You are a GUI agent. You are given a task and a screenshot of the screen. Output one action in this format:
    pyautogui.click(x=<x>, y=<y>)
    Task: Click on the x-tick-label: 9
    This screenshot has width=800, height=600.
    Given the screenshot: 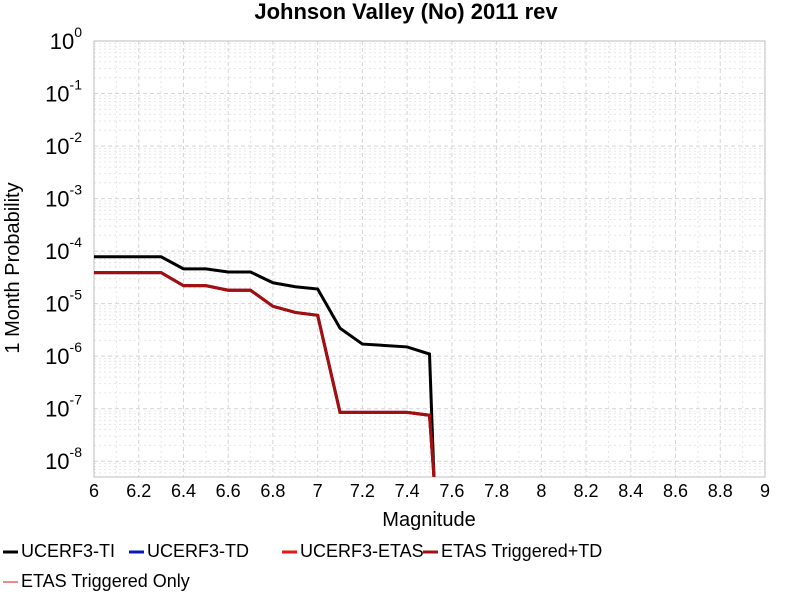 What is the action you would take?
    pyautogui.click(x=765, y=491)
    